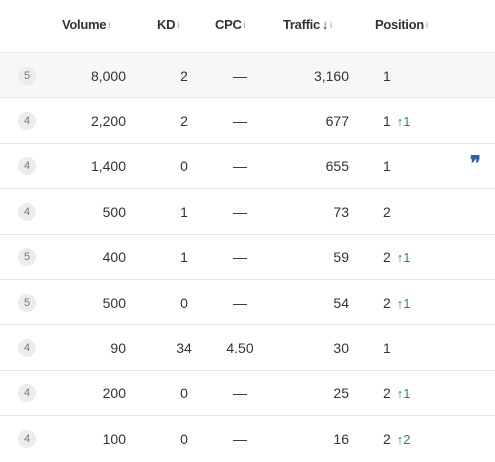 Image resolution: width=495 pixels, height=462 pixels. What do you see at coordinates (108, 121) in the screenshot?
I see `volume: 2,200` at bounding box center [108, 121].